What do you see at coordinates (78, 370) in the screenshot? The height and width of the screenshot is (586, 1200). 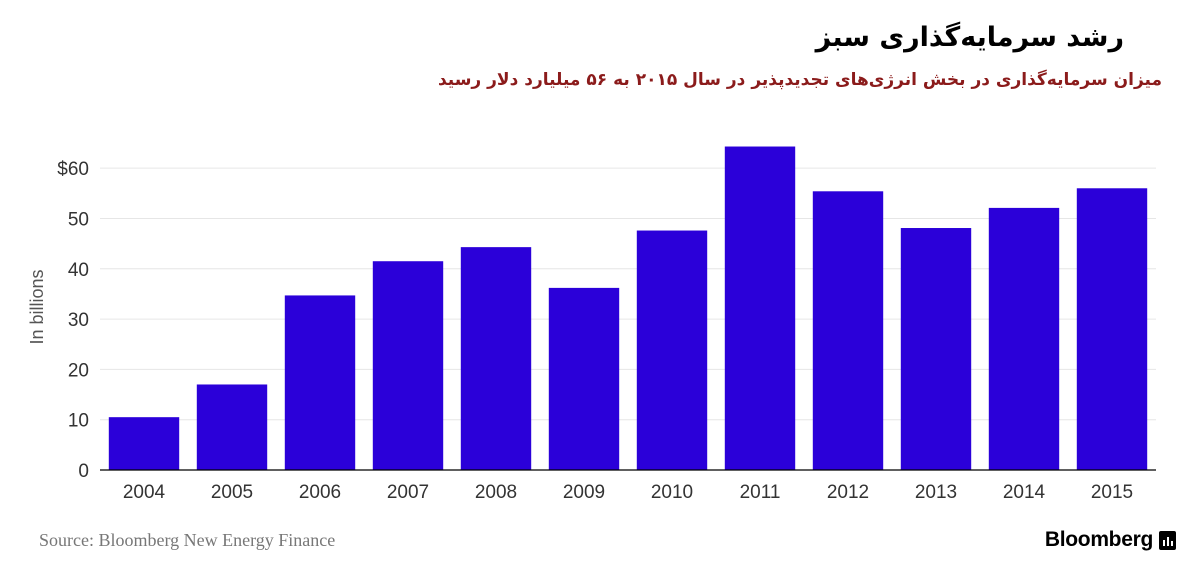 I see `y-tick-label: 20` at bounding box center [78, 370].